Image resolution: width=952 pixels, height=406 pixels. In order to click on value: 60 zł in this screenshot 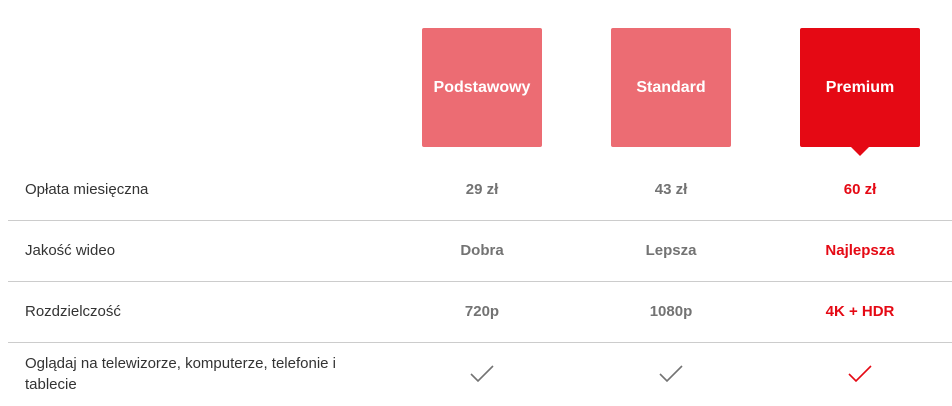, I will do `click(860, 189)`.